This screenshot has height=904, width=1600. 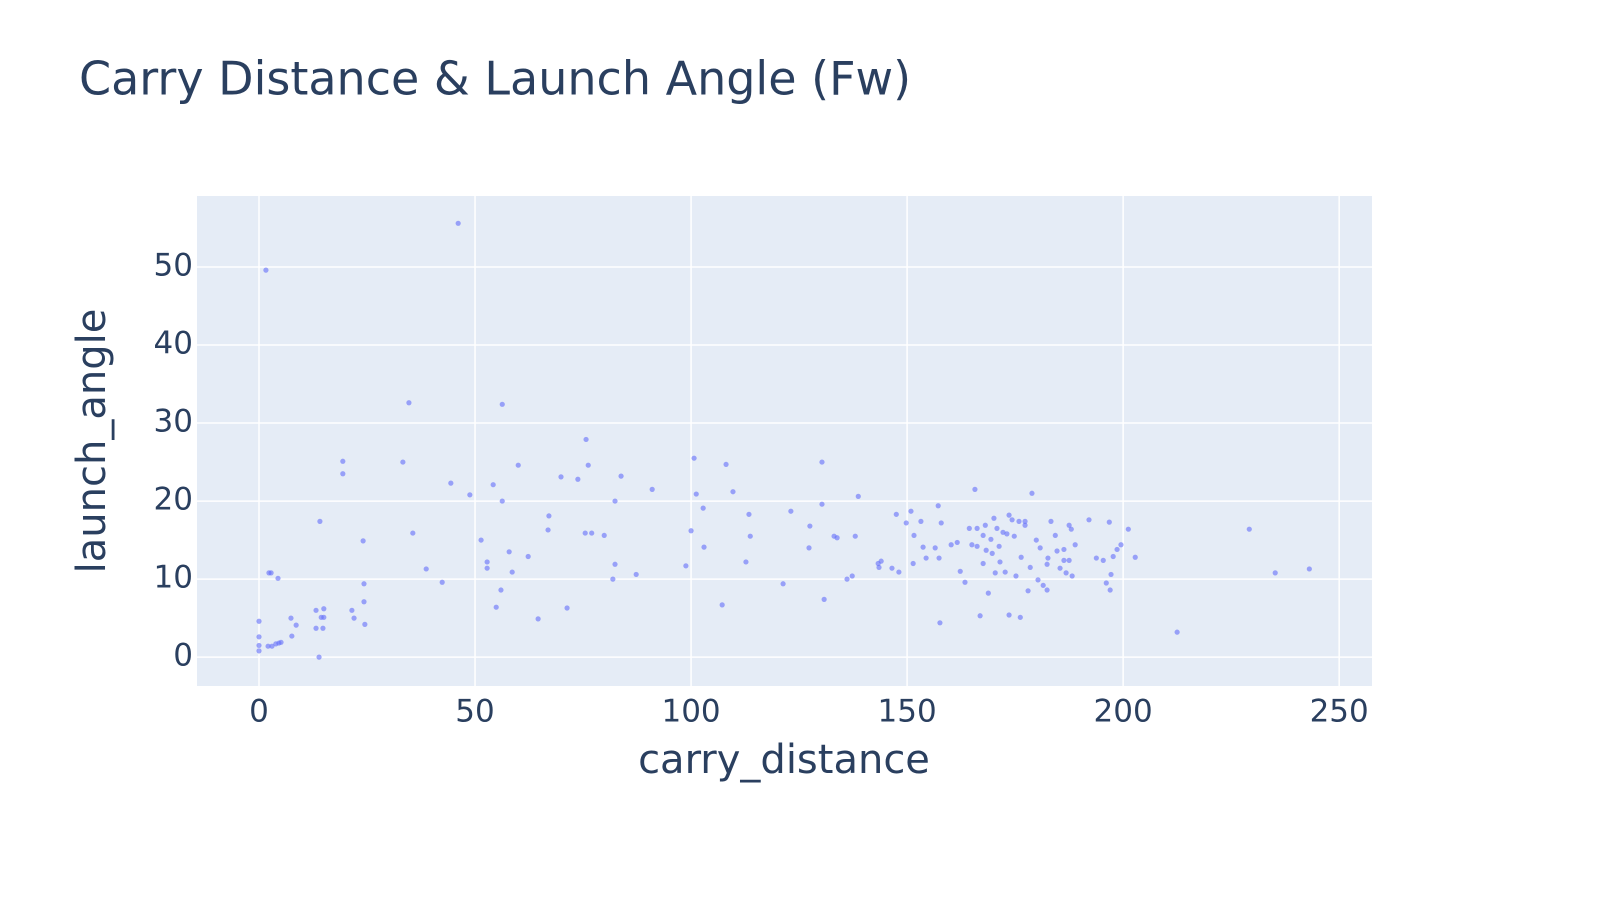 What do you see at coordinates (173, 266) in the screenshot?
I see `y-tick-label: 50` at bounding box center [173, 266].